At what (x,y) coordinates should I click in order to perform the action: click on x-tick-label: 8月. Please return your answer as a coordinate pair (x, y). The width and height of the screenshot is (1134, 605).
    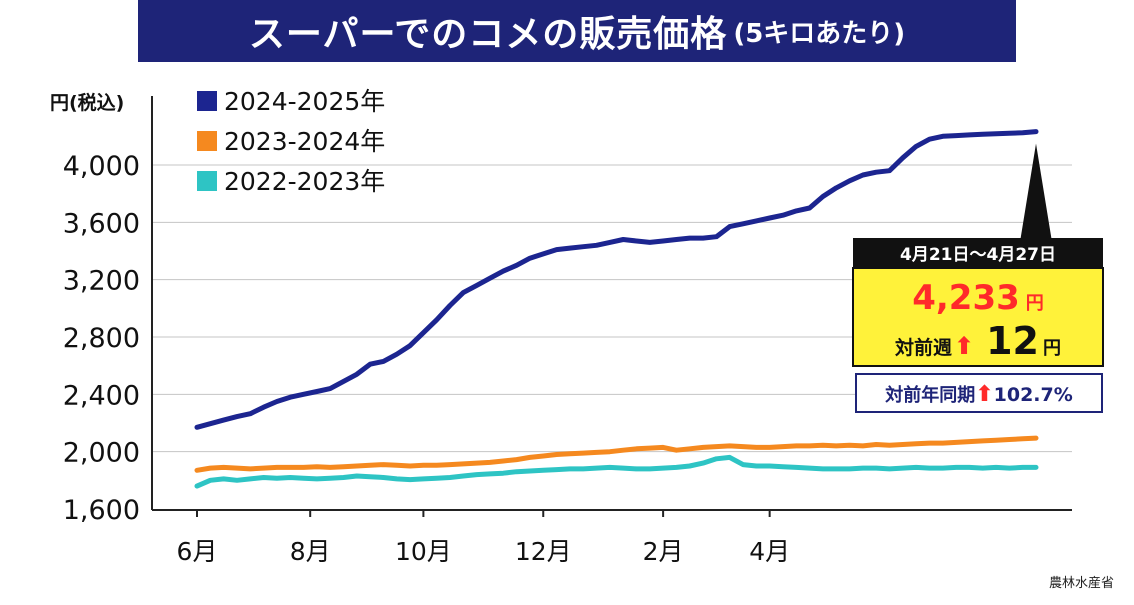
    Looking at the image, I should click on (310, 551).